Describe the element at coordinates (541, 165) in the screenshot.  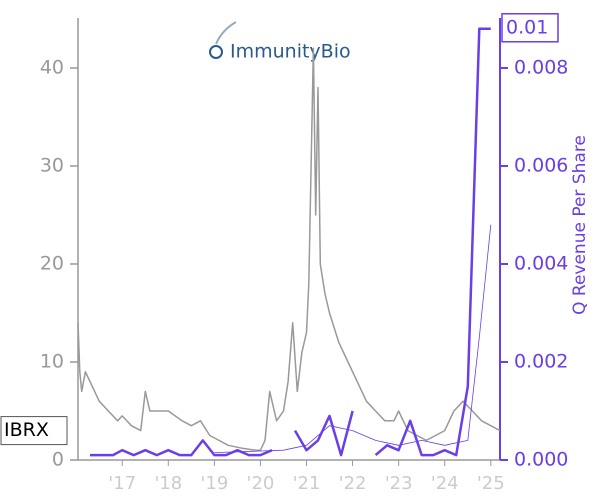
I see `y2-tick-label: 0.006` at that location.